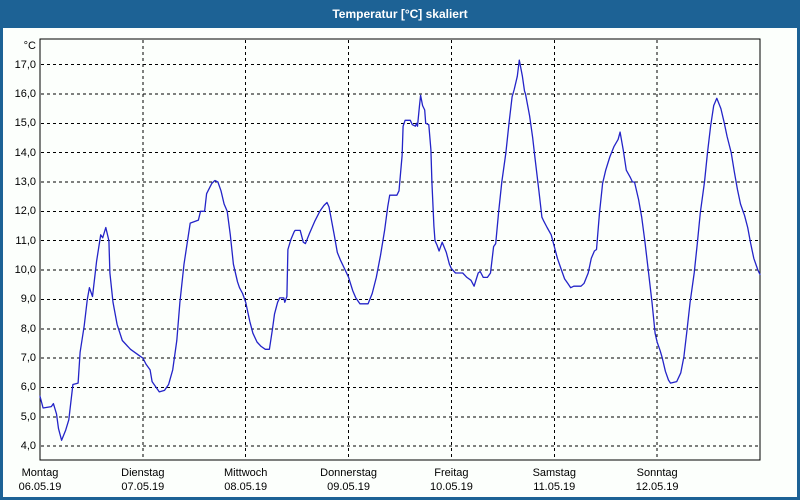 This screenshot has width=800, height=500. Describe the element at coordinates (25, 64) in the screenshot. I see `y-tick-label: 17,0` at that location.